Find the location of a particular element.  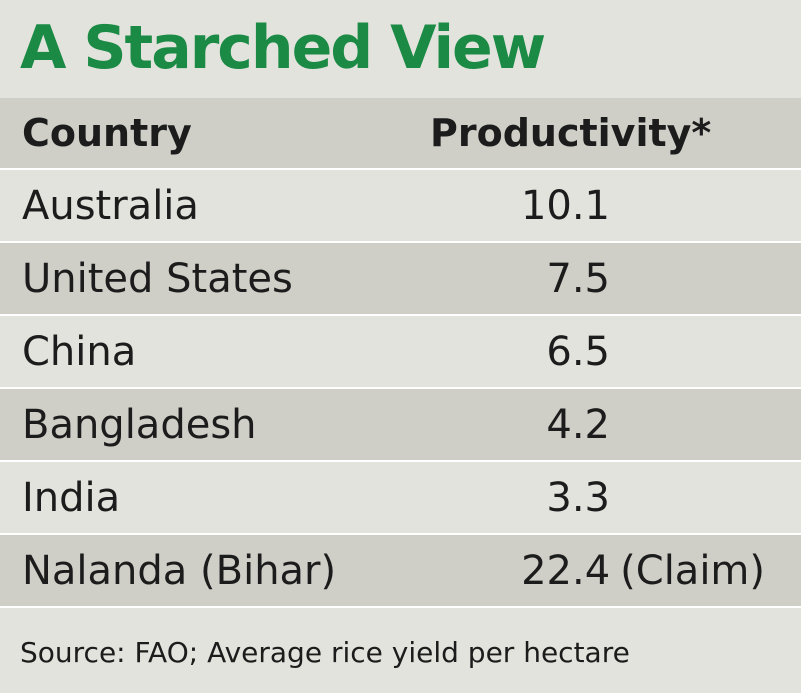

claim-note: (Claim) is located at coordinates (692, 570).